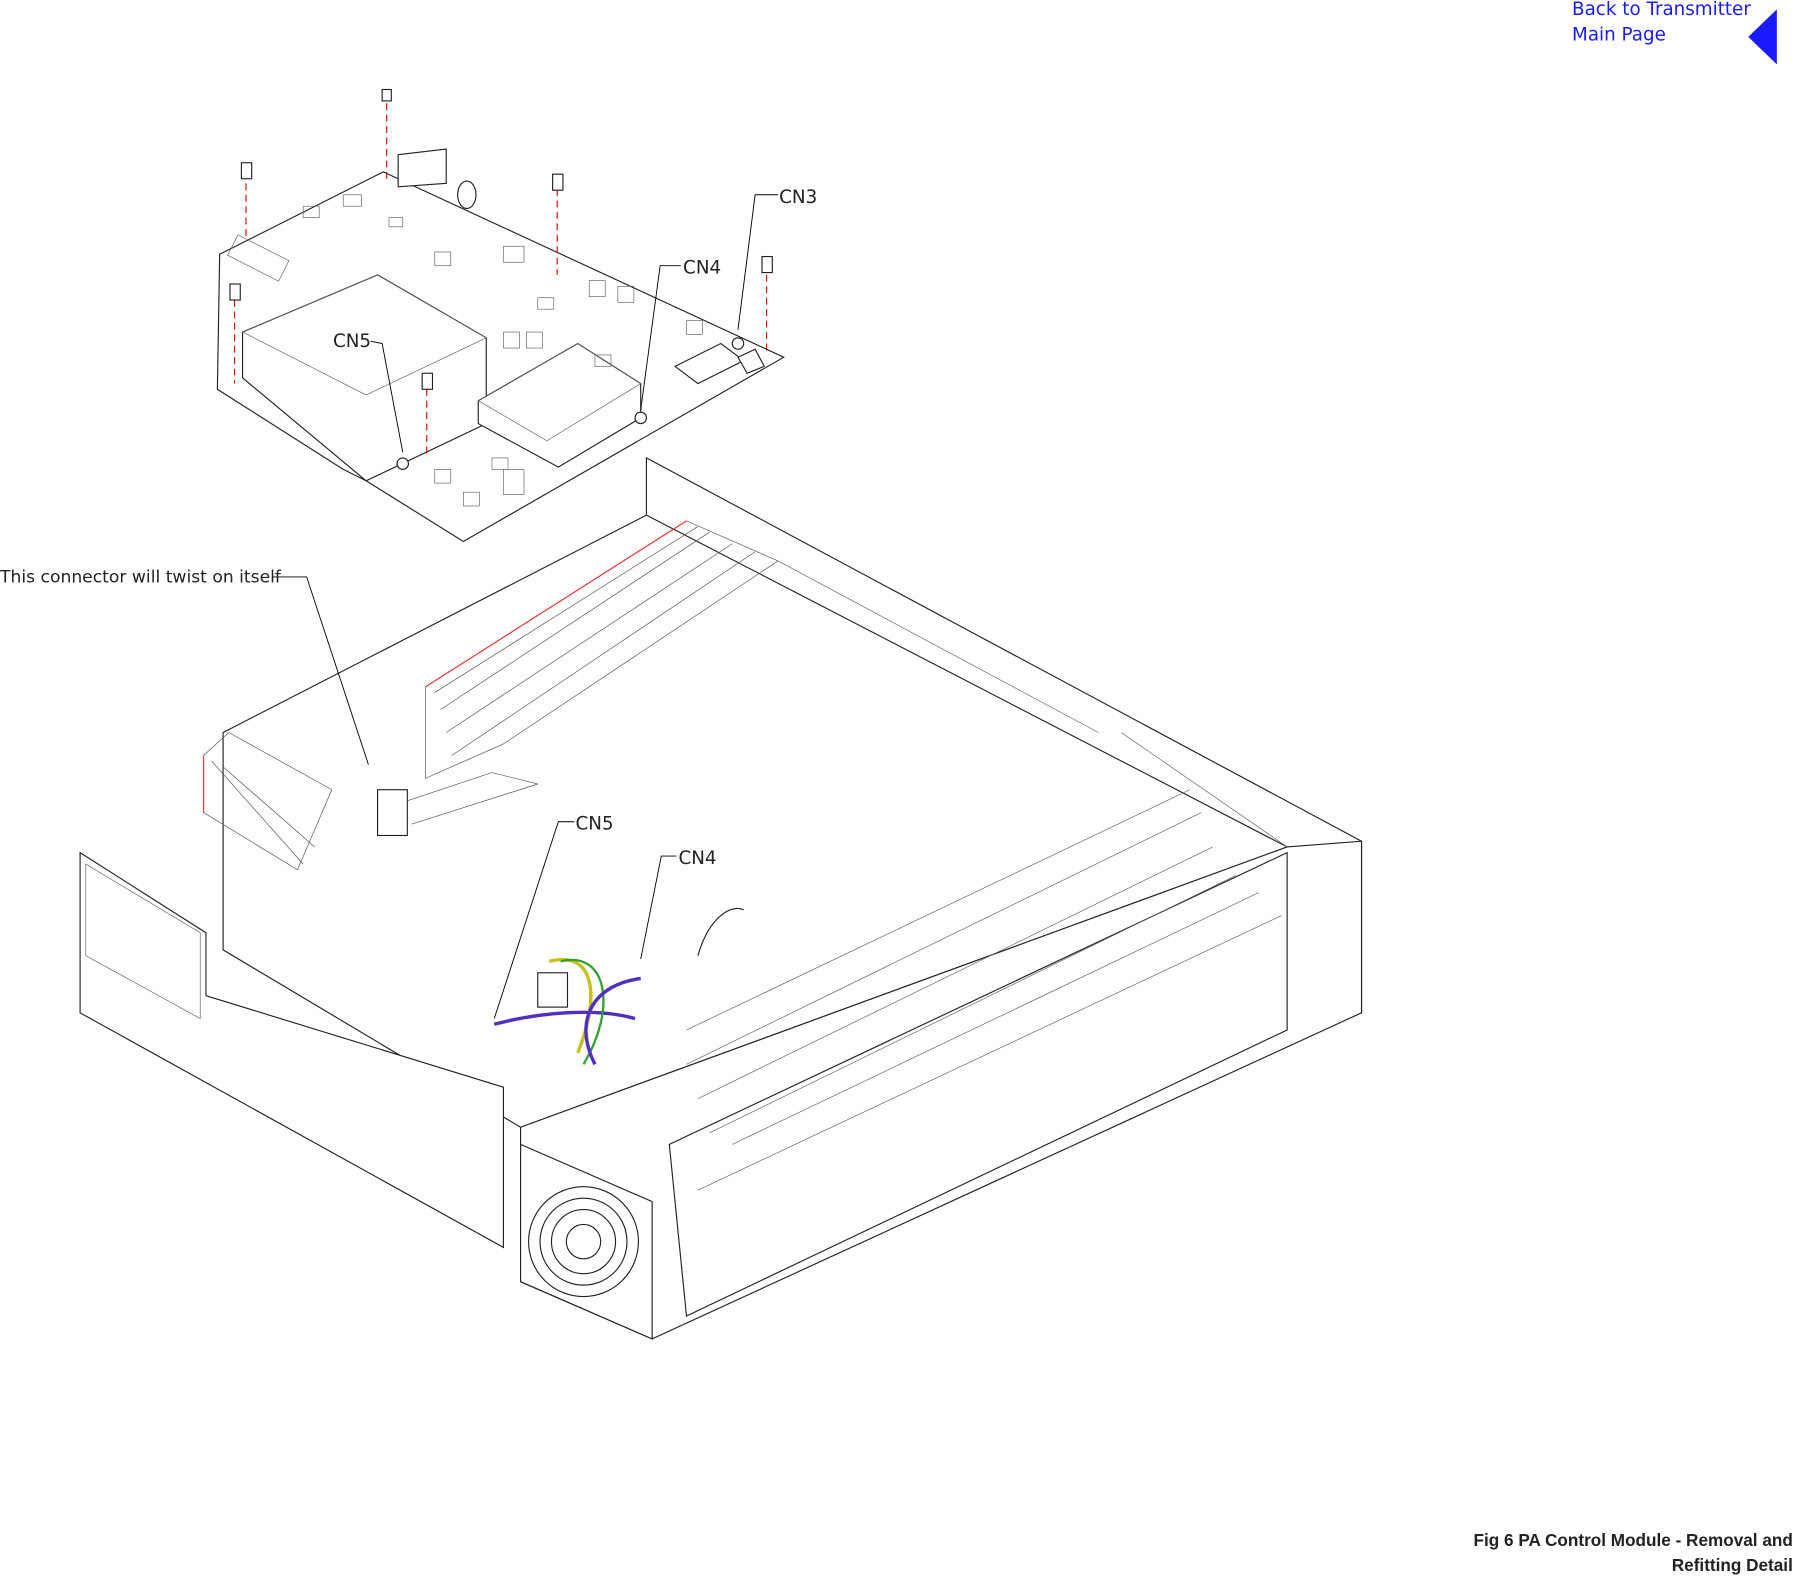 The image size is (1794, 1576). I want to click on back-arrow, so click(1762, 37).